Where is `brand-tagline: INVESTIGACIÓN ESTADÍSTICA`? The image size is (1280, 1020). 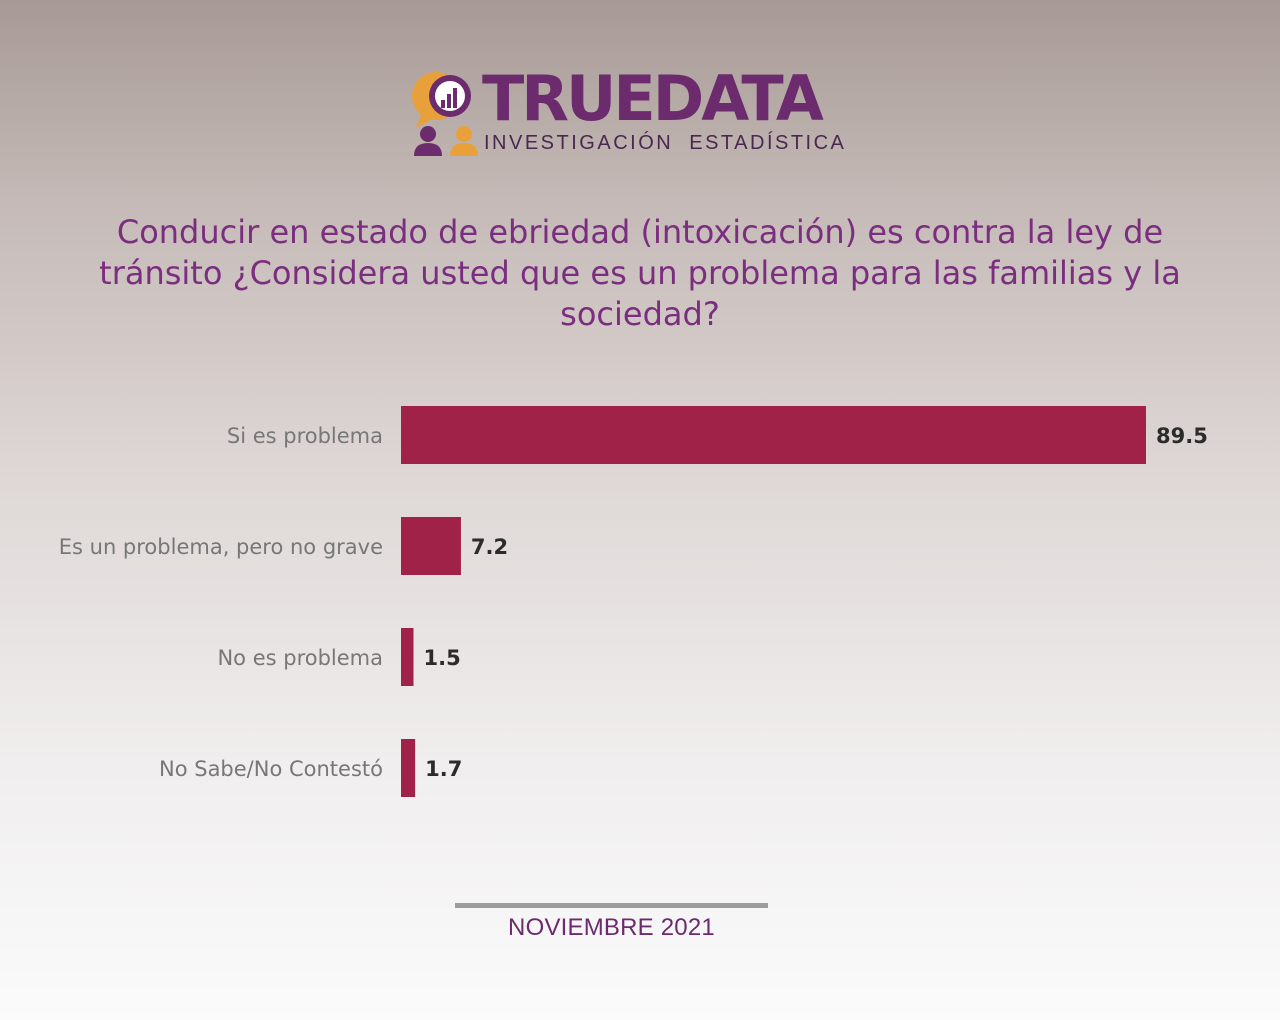
brand-tagline: INVESTIGACIÓN ESTADÍSTICA is located at coordinates (665, 143).